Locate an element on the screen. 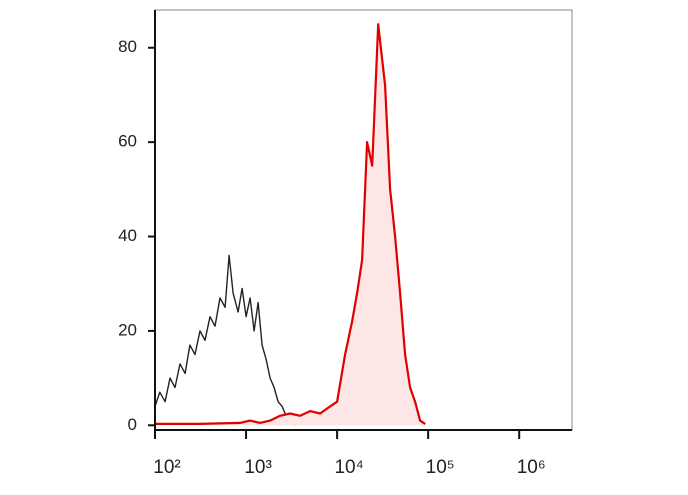  histogram-line is located at coordinates (225, 340).